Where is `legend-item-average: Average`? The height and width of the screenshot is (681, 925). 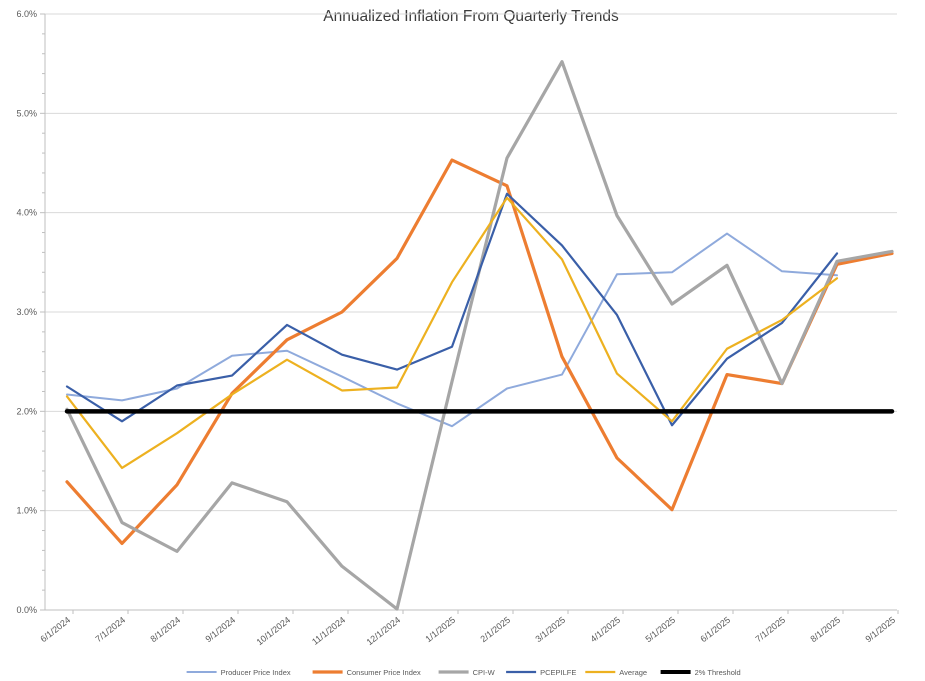 legend-item-average: Average is located at coordinates (616, 672).